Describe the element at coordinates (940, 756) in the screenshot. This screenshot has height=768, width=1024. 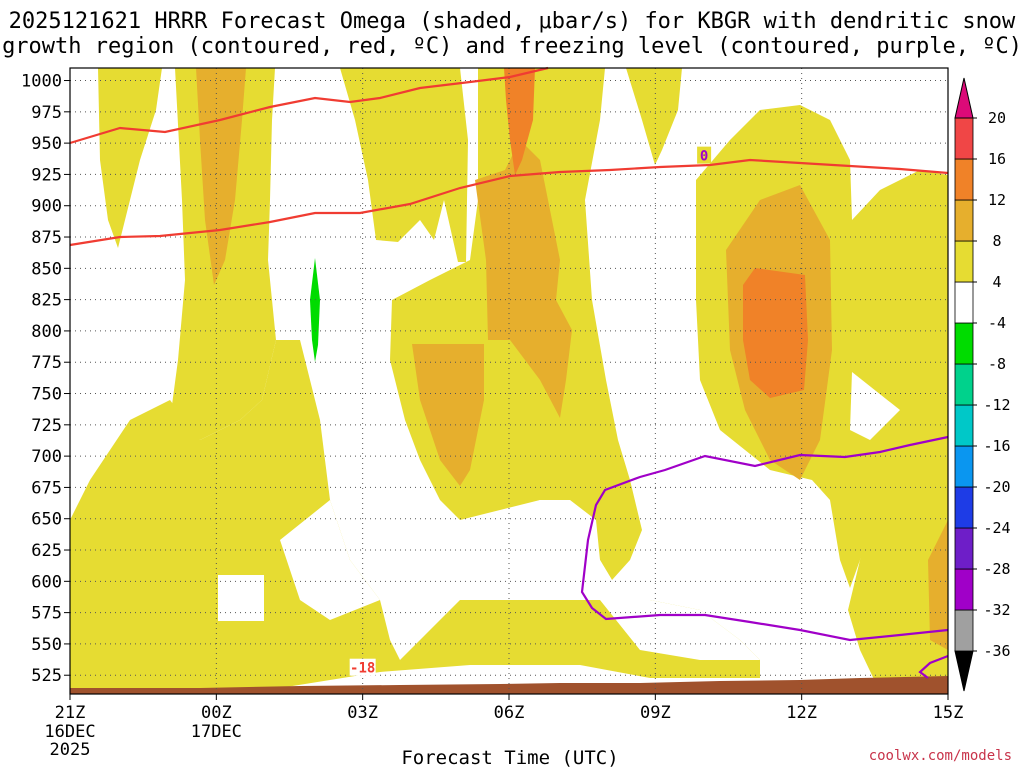
I see `credit-text: coolwx.com/models` at that location.